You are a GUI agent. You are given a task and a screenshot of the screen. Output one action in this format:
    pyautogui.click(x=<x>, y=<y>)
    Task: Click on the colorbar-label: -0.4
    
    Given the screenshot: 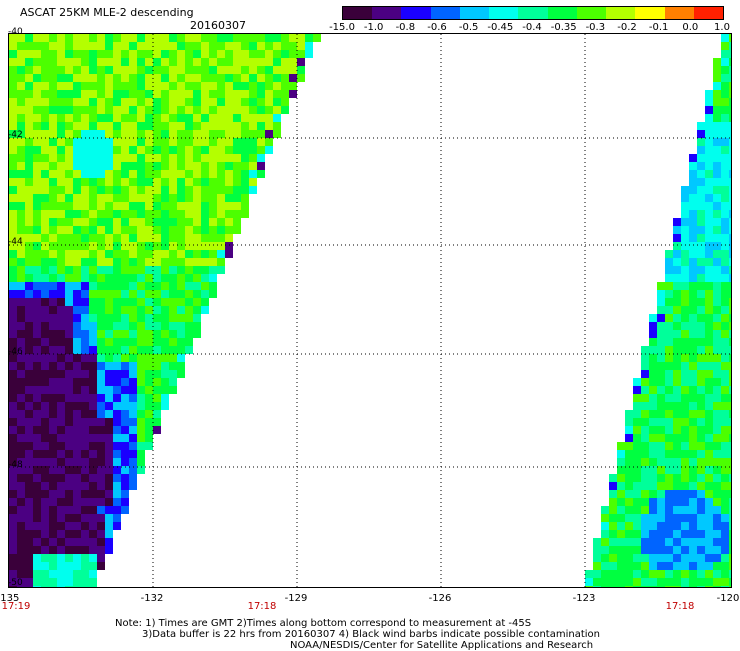 What is the action you would take?
    pyautogui.click(x=532, y=27)
    